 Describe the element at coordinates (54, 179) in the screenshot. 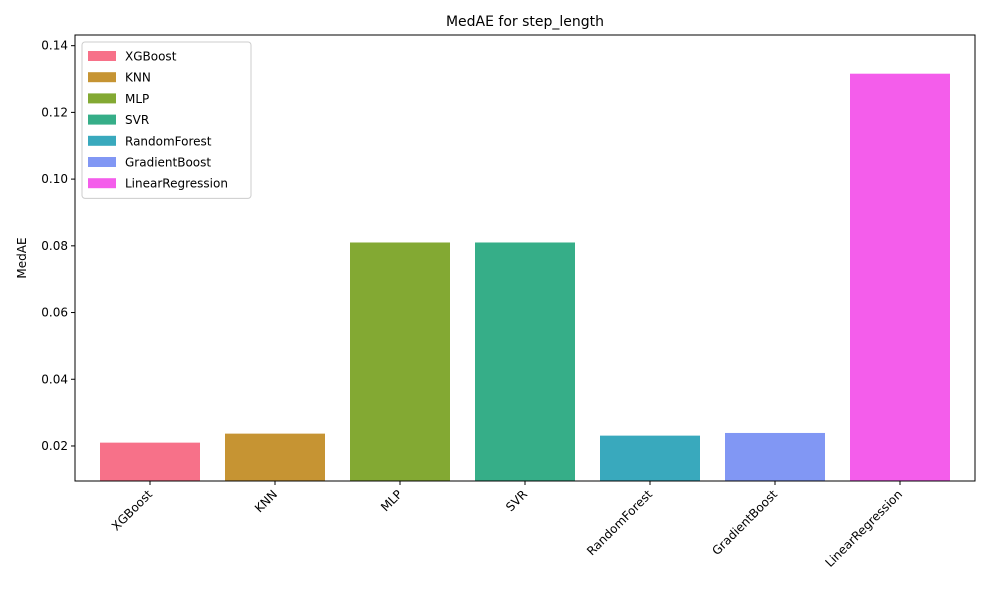

I see `y-tick-label: 0.10` at that location.